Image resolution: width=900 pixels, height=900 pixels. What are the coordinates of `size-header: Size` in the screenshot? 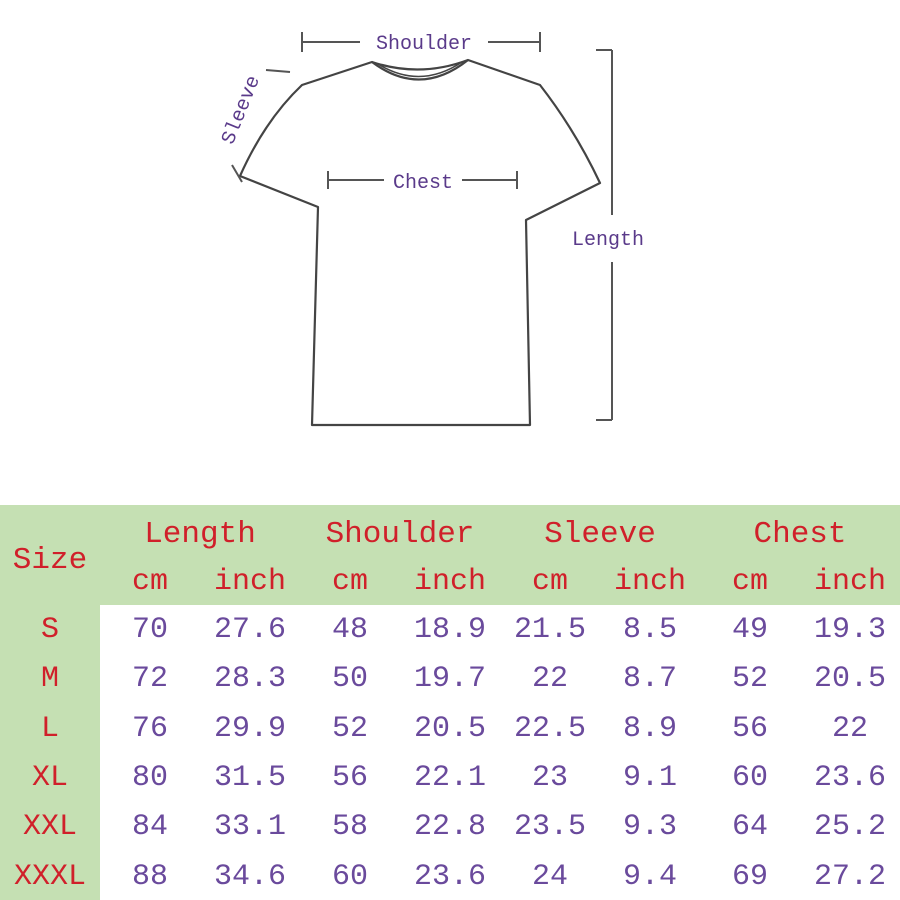 It's located at (50, 560).